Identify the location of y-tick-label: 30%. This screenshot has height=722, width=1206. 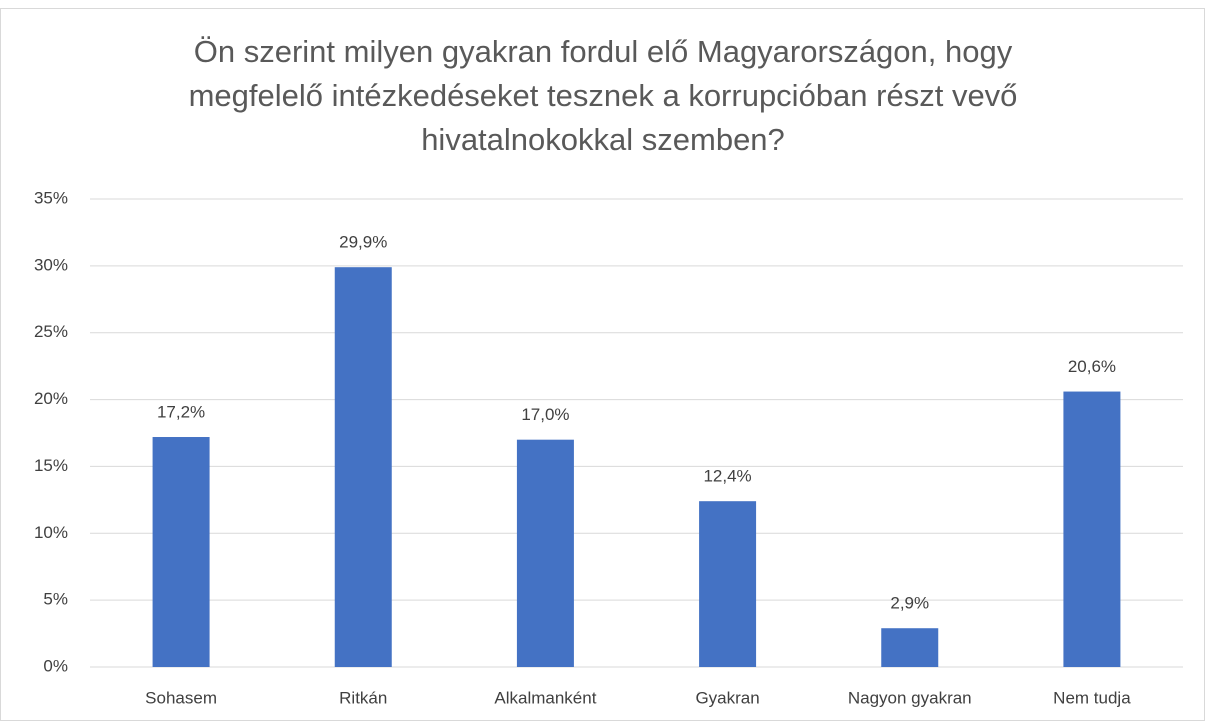
(51, 264).